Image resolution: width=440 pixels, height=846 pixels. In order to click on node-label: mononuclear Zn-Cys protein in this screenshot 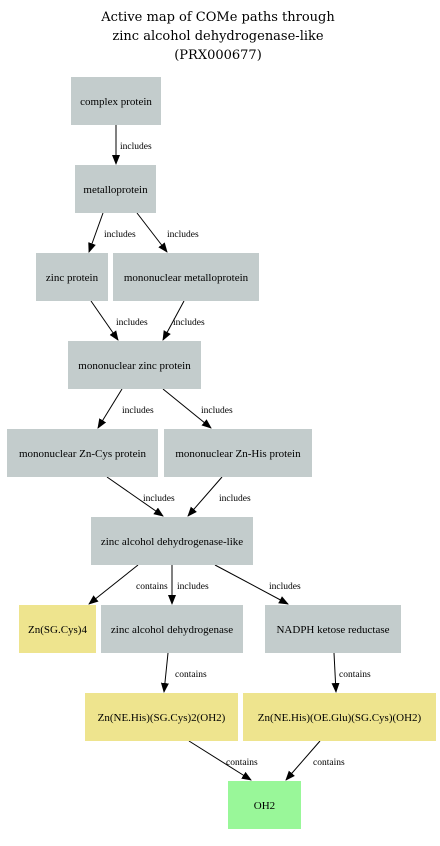, I will do `click(83, 454)`.